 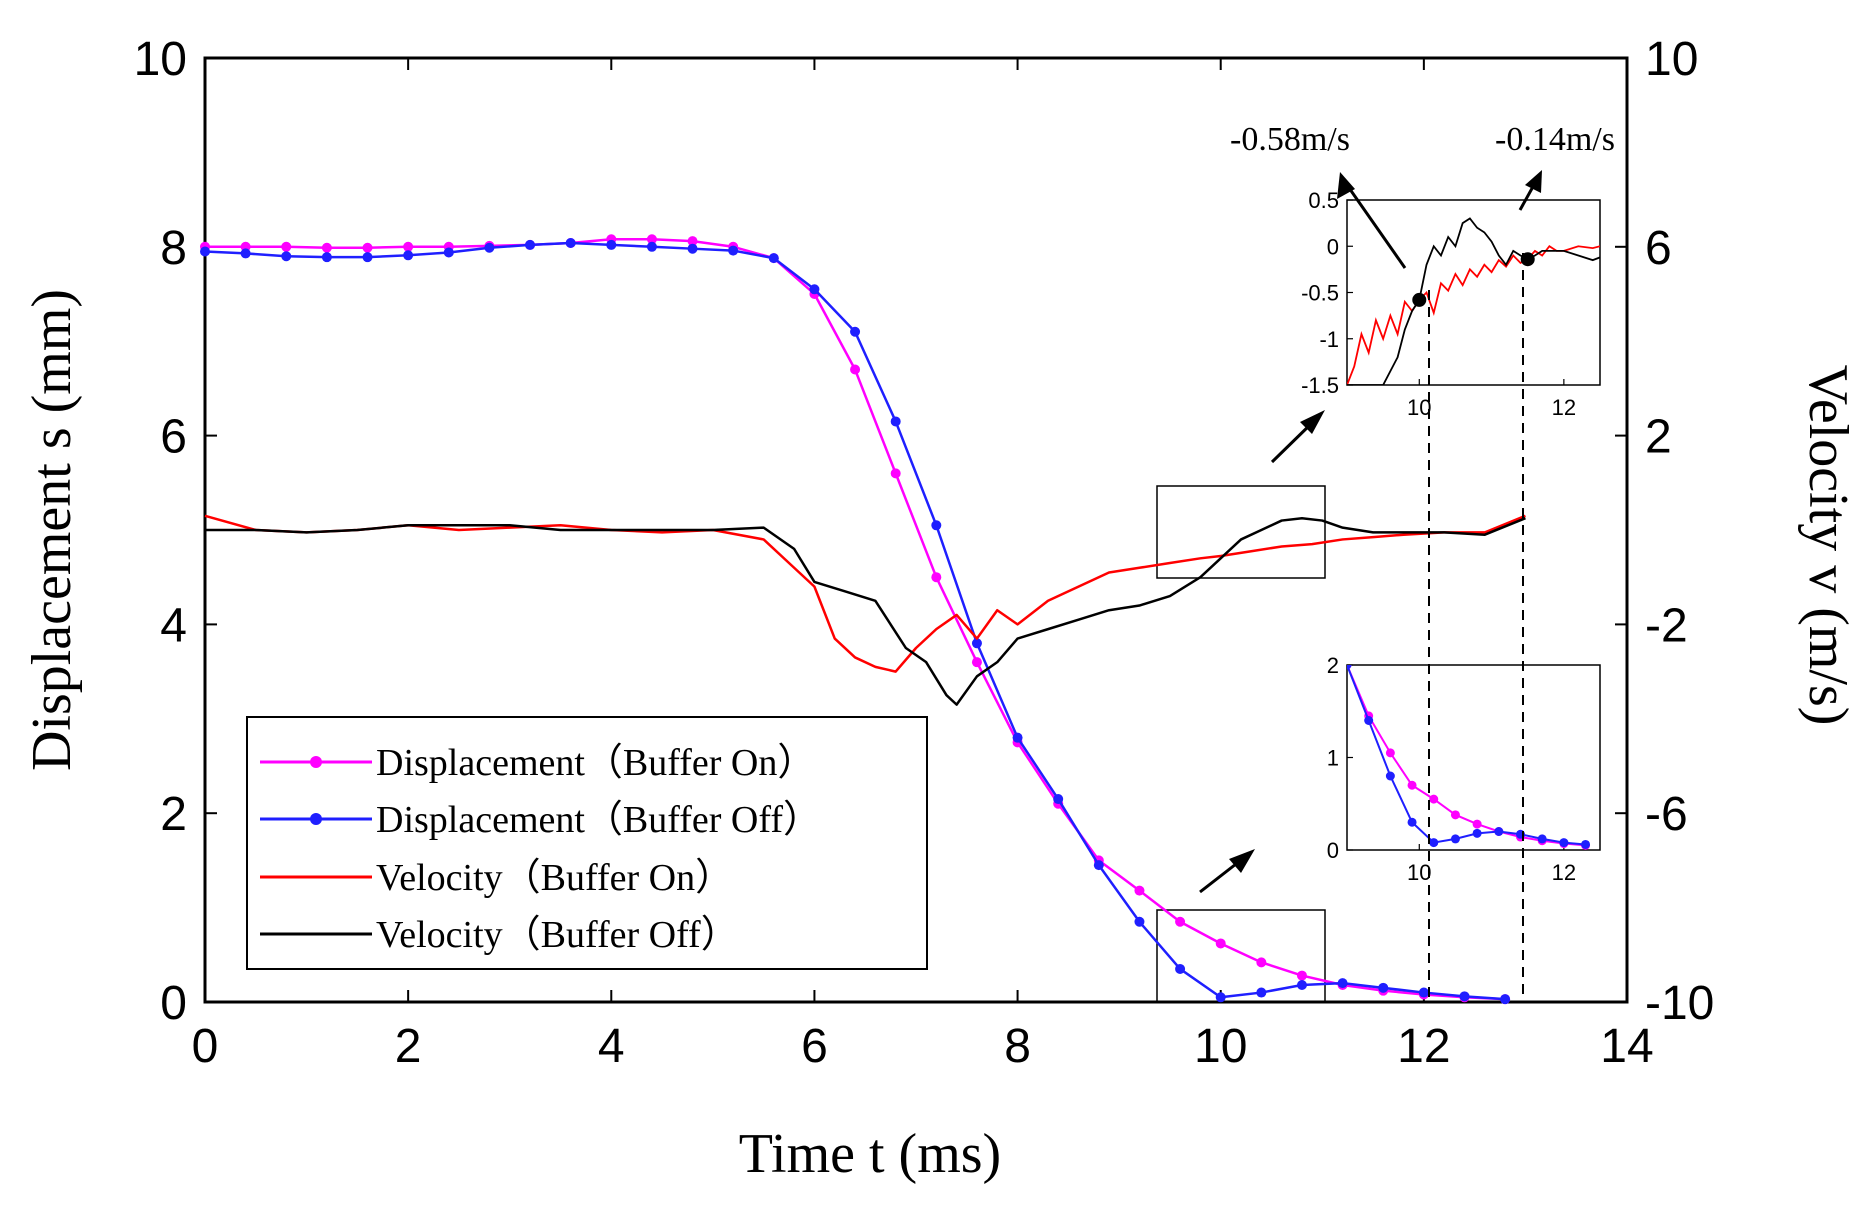 What do you see at coordinates (814, 1046) in the screenshot?
I see `x-tick-label: 6` at bounding box center [814, 1046].